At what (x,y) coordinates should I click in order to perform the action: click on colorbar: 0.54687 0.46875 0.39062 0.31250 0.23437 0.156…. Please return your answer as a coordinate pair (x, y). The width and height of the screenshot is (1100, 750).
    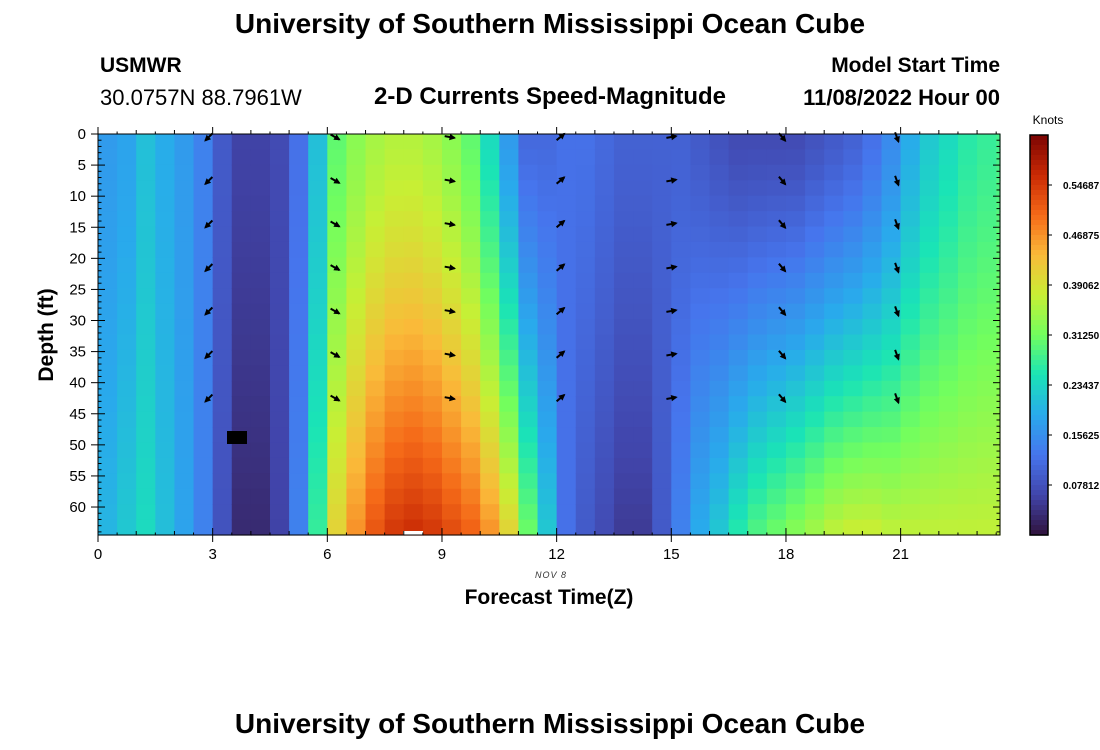
    Looking at the image, I should click on (1064, 335).